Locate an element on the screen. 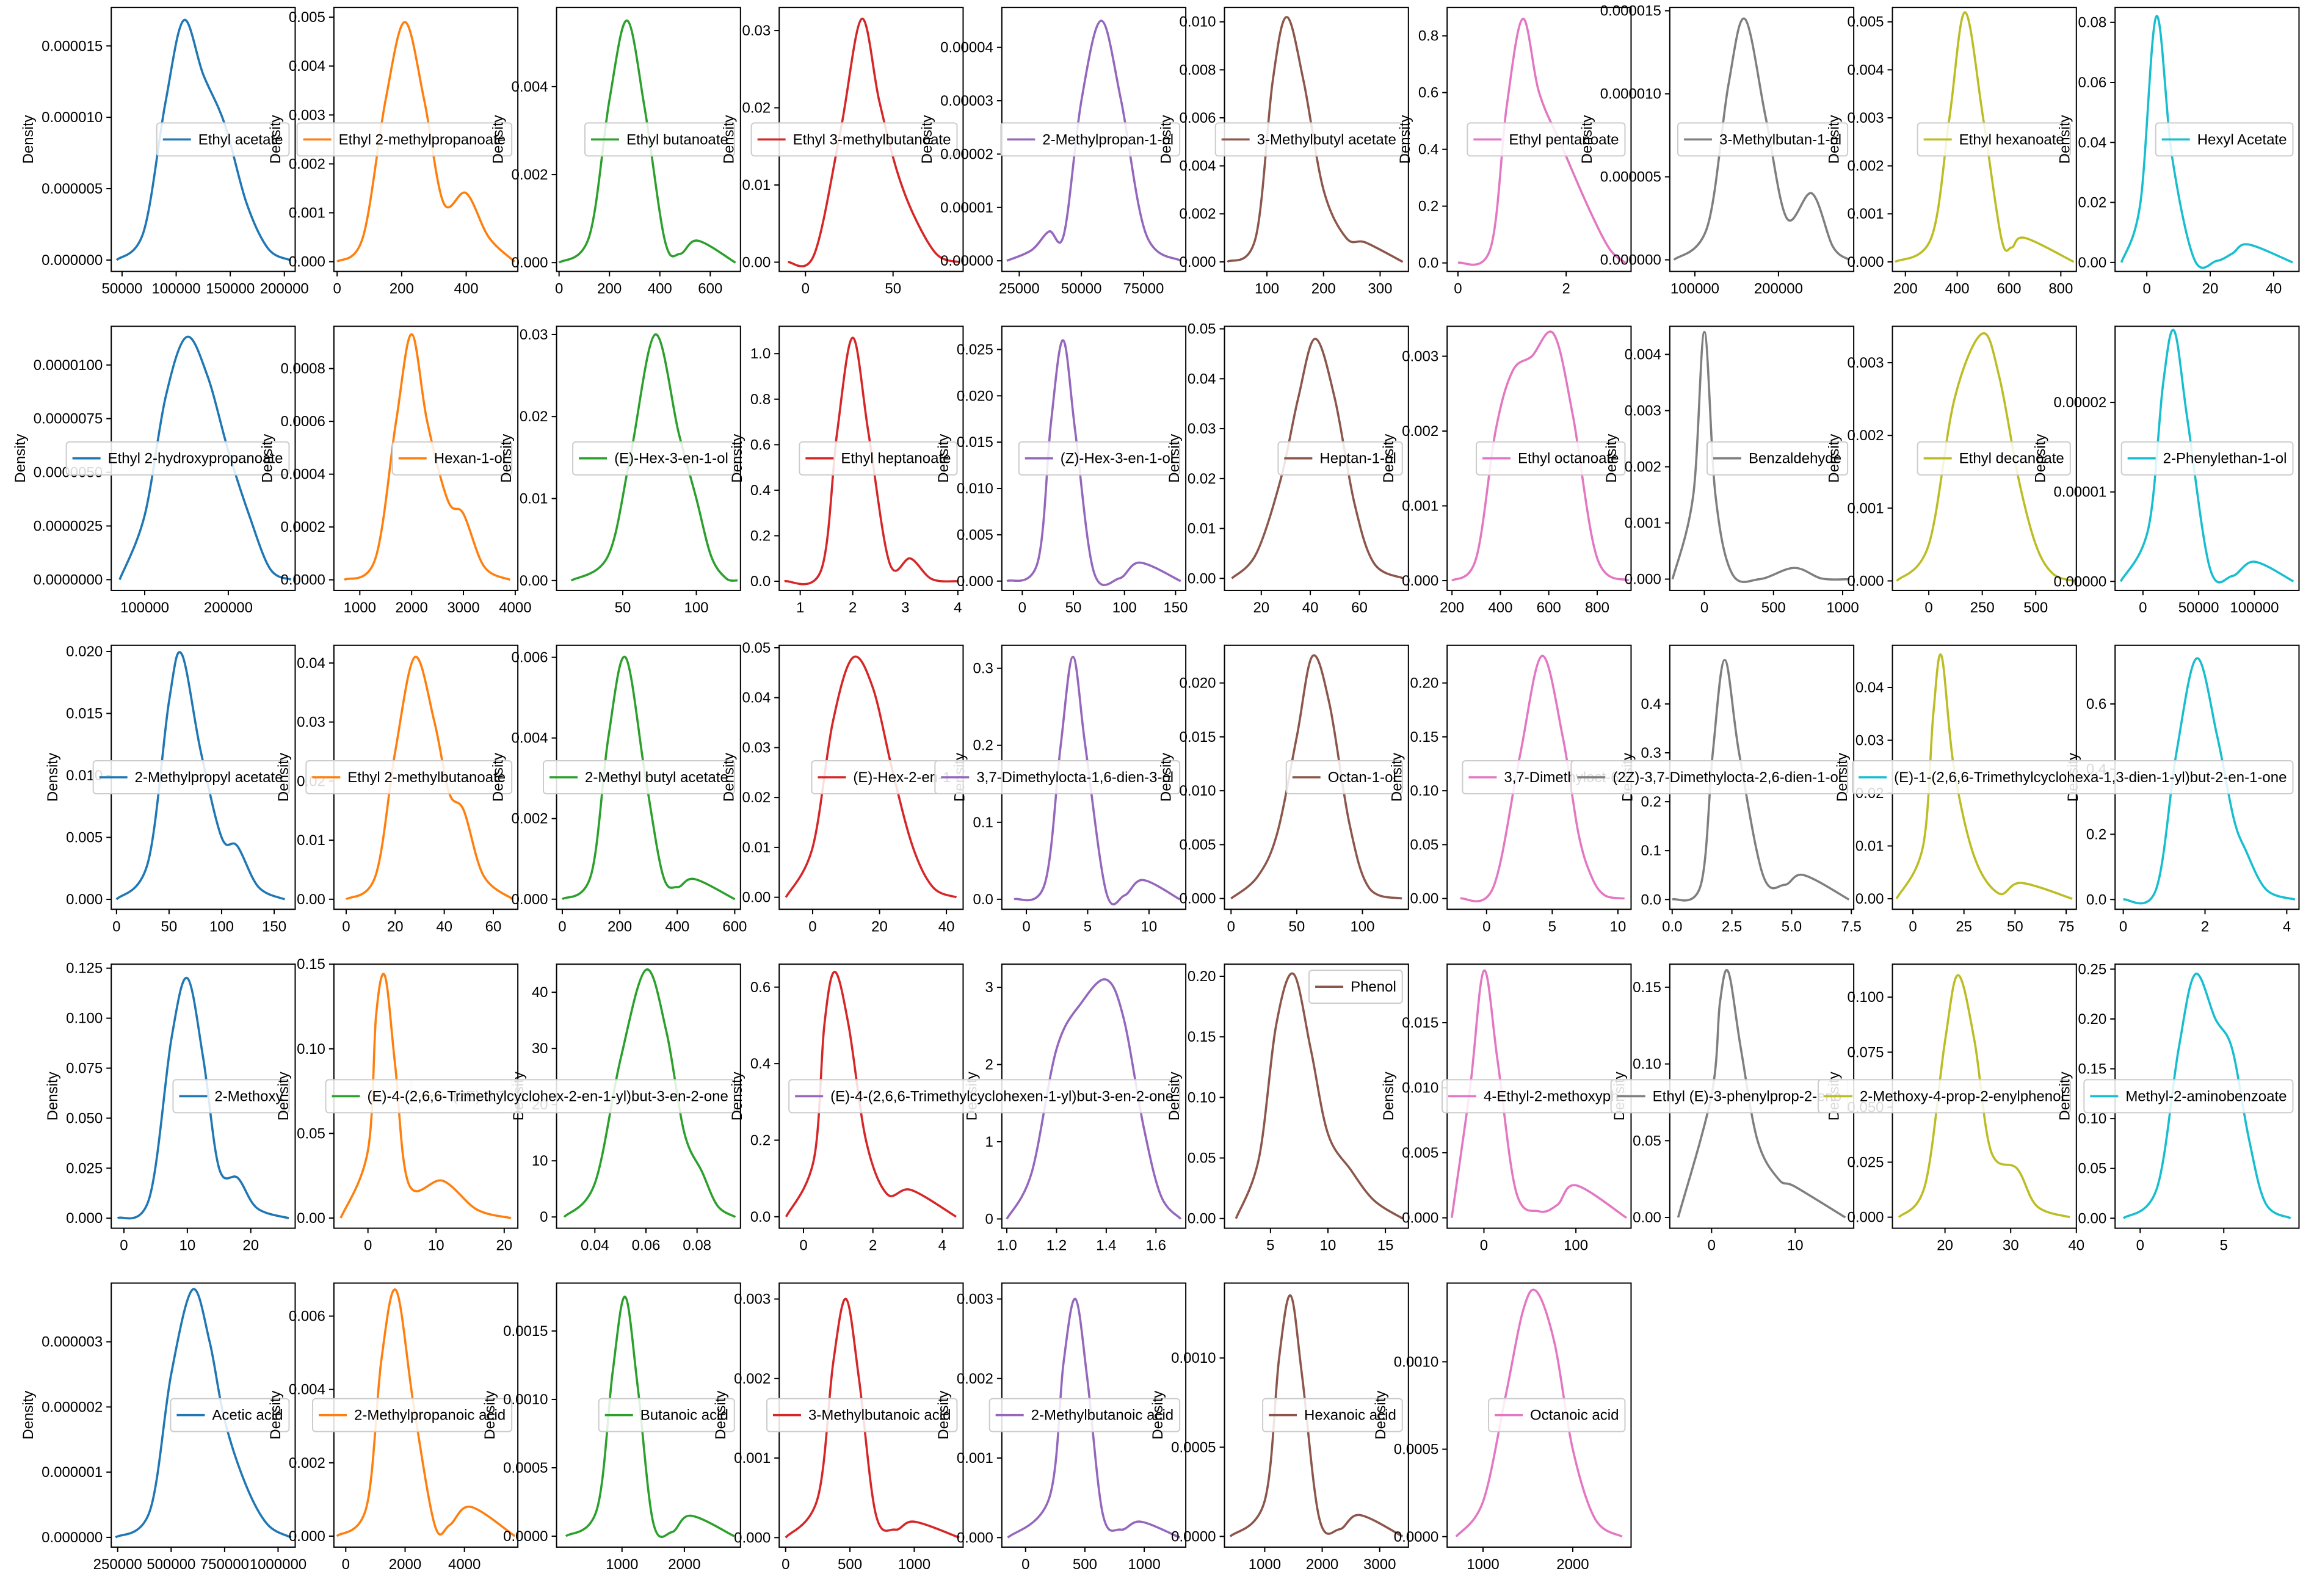  legend: Hexanoic acid is located at coordinates (1333, 1415).